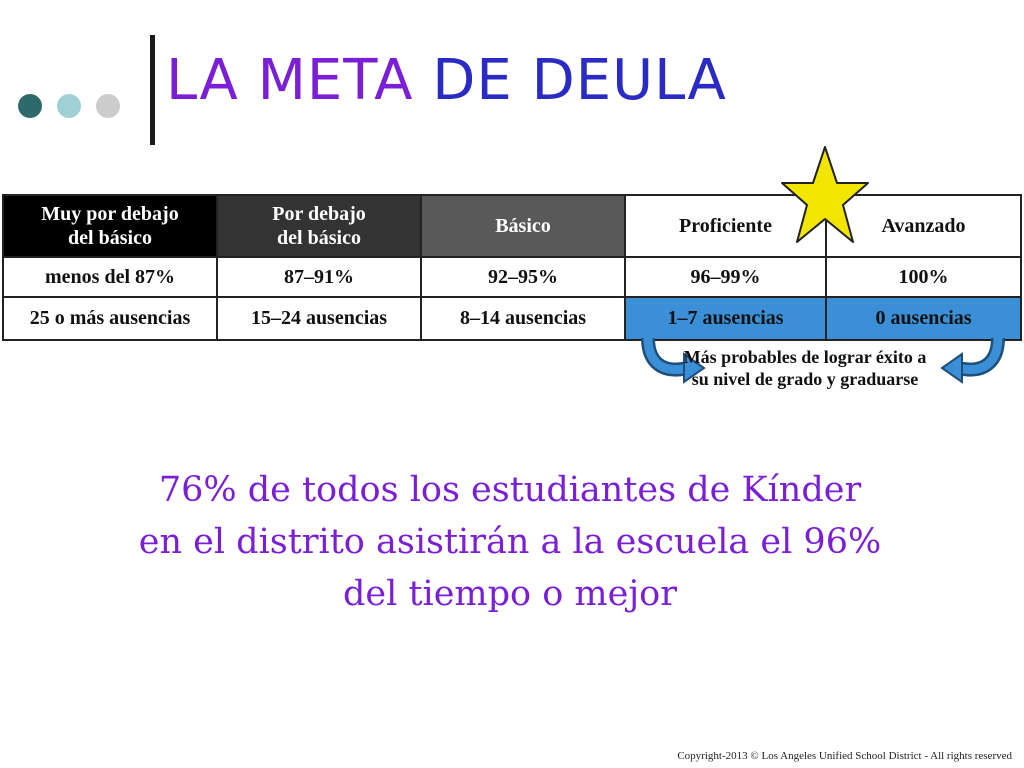  Describe the element at coordinates (923, 226) in the screenshot. I see `header-avanzado: Avanzado` at that location.